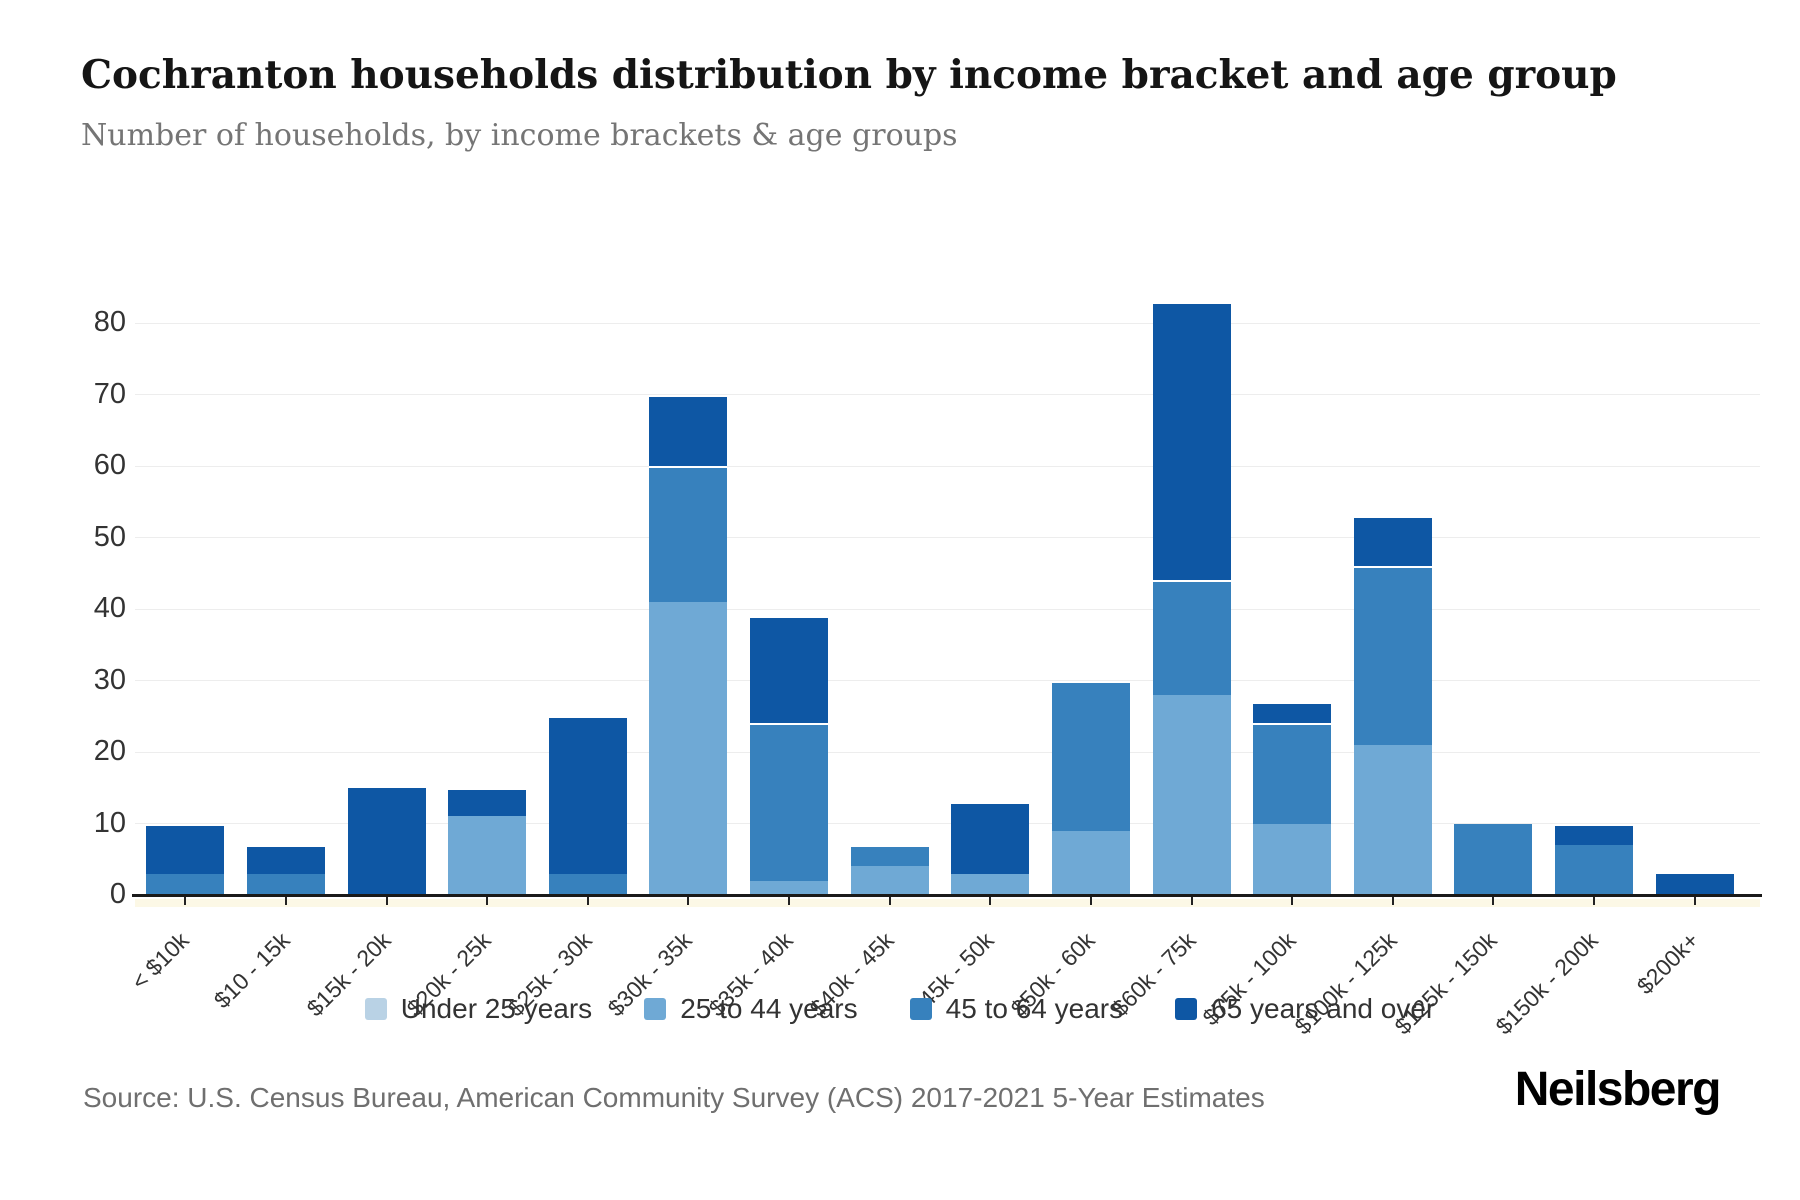 This screenshot has height=1200, width=1800. What do you see at coordinates (109, 465) in the screenshot?
I see `y-axis-tick-label: 60` at bounding box center [109, 465].